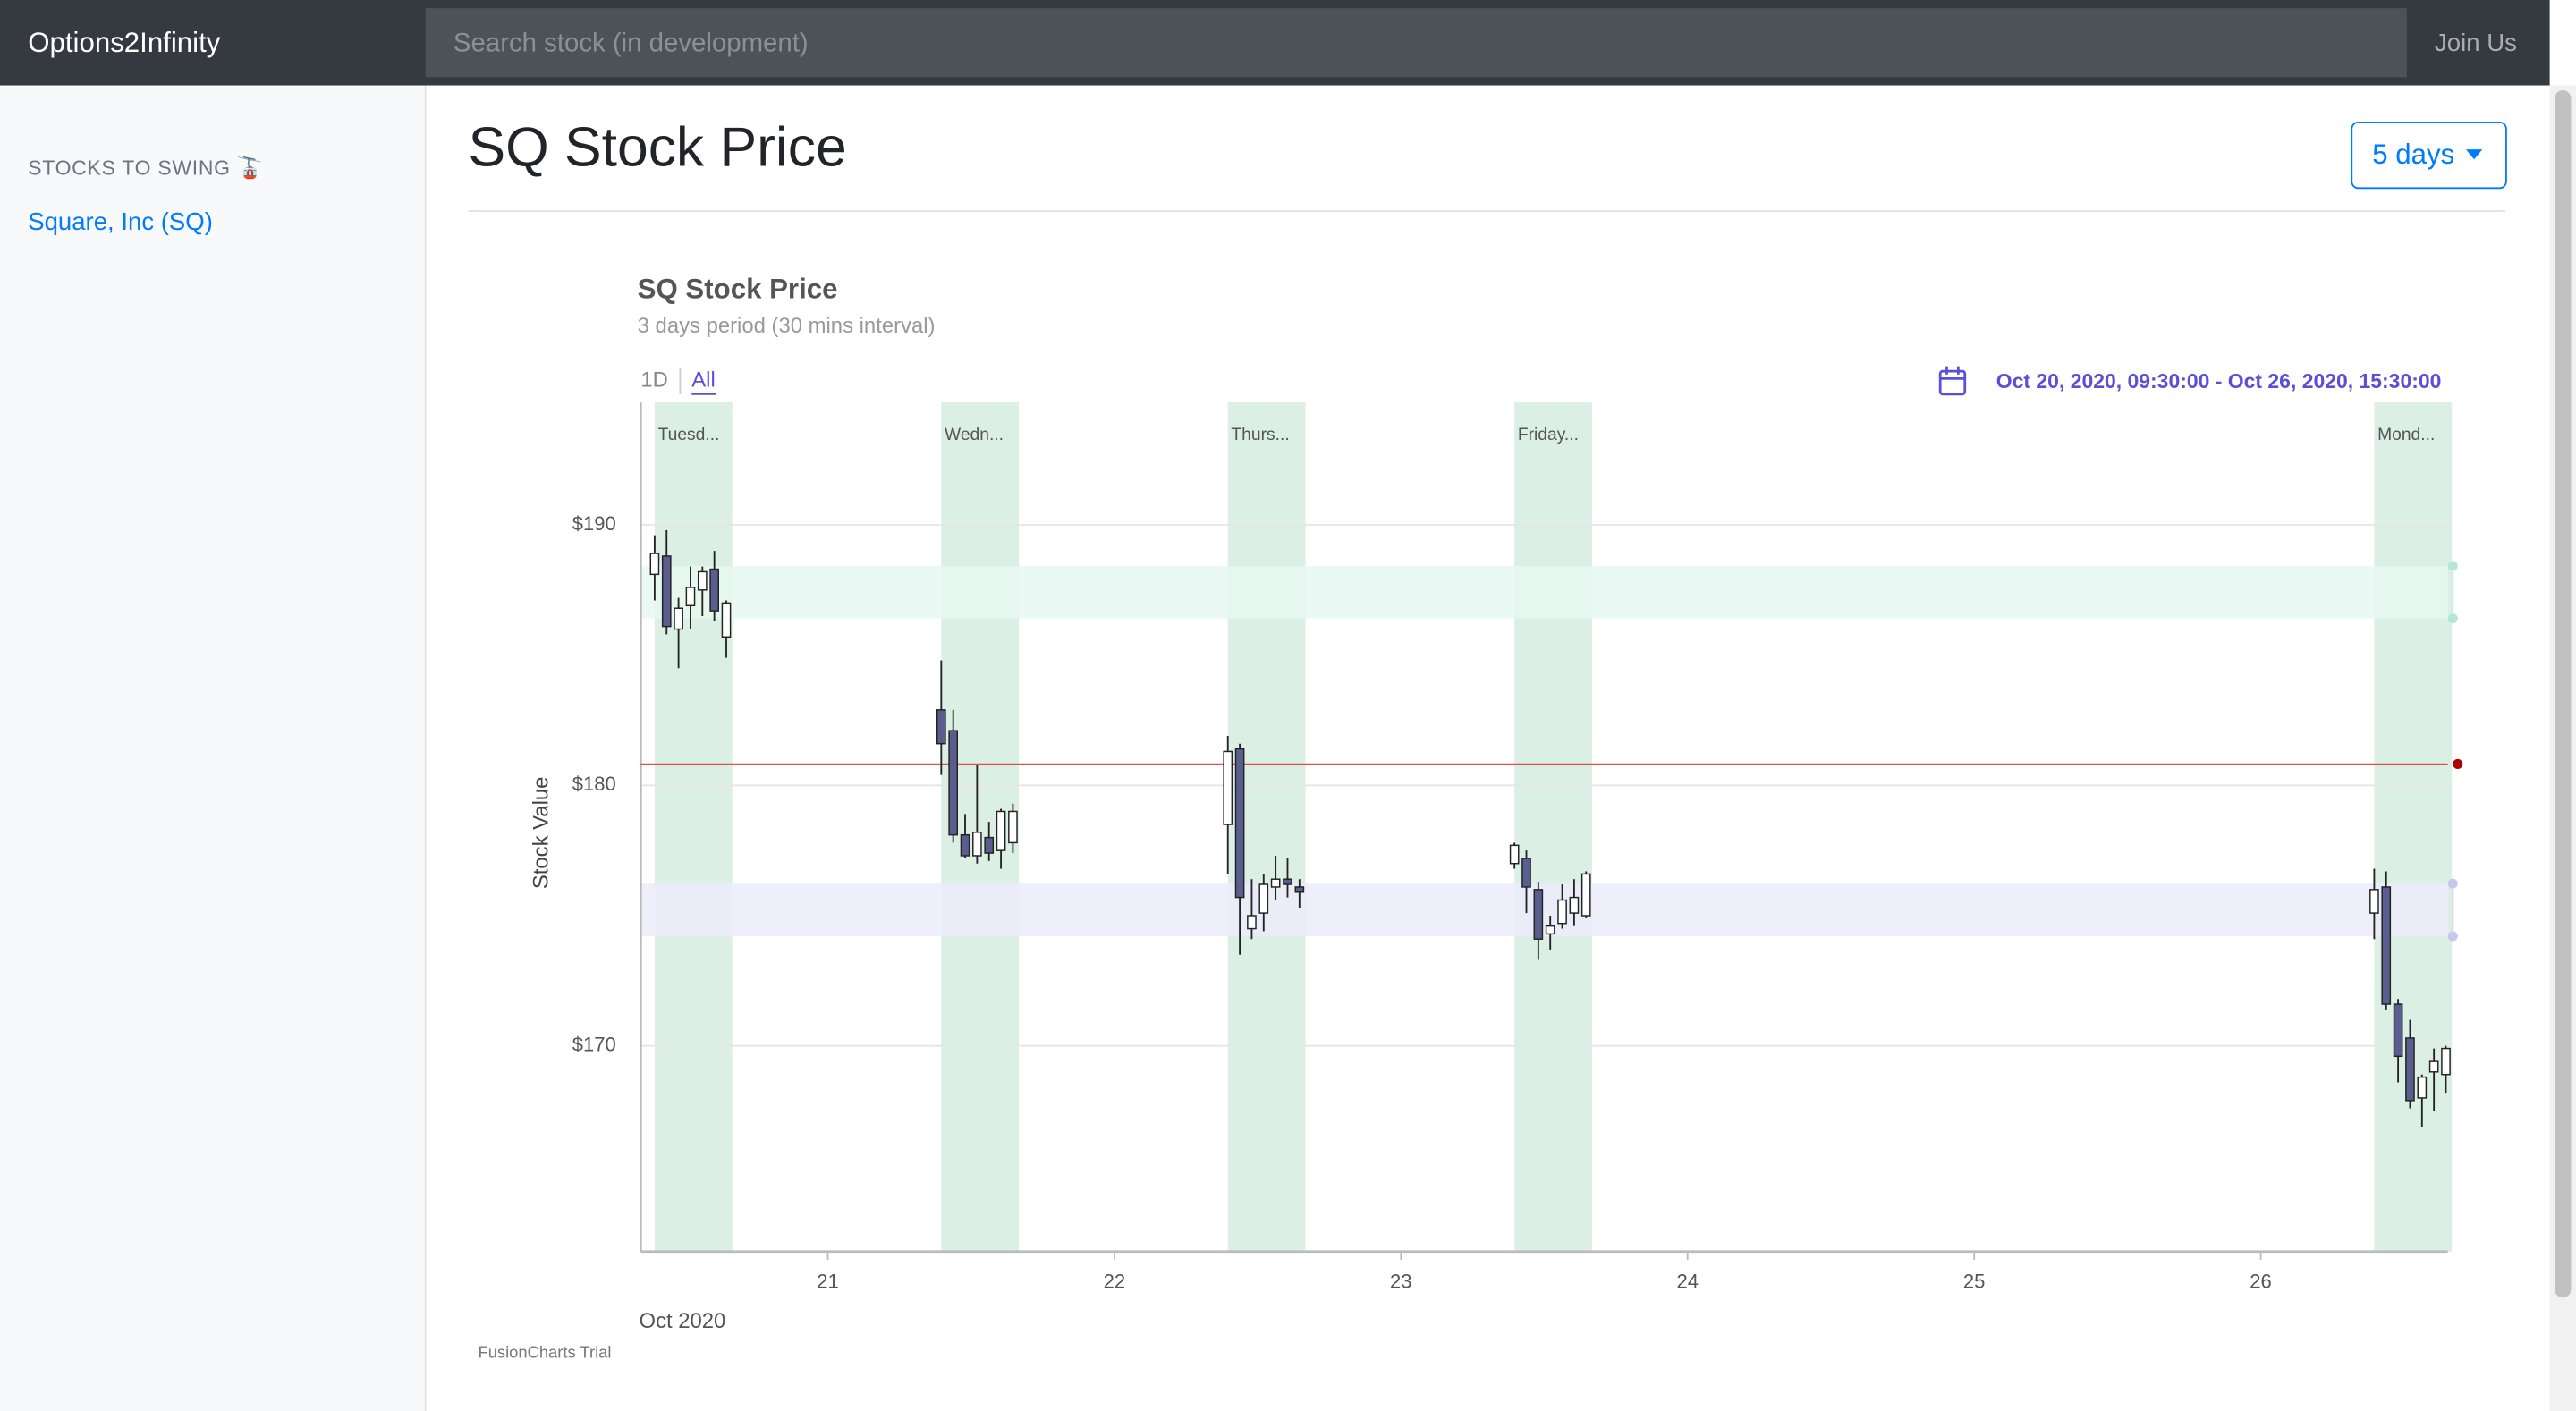 The width and height of the screenshot is (2576, 1411). I want to click on period-button-label: 5 days, so click(2413, 154).